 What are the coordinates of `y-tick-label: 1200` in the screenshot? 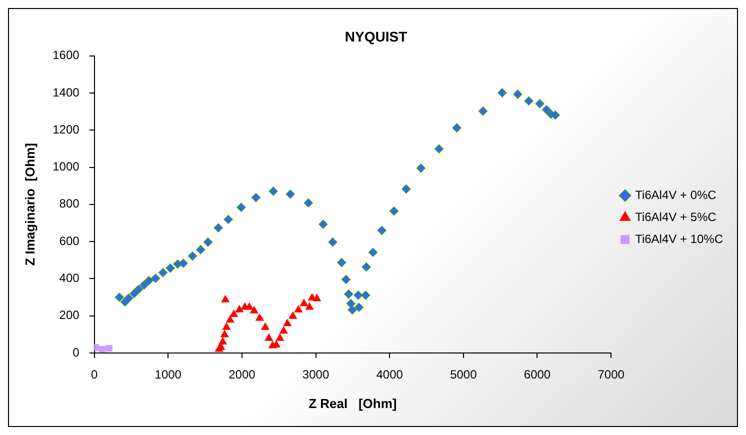 It's located at (66, 129).